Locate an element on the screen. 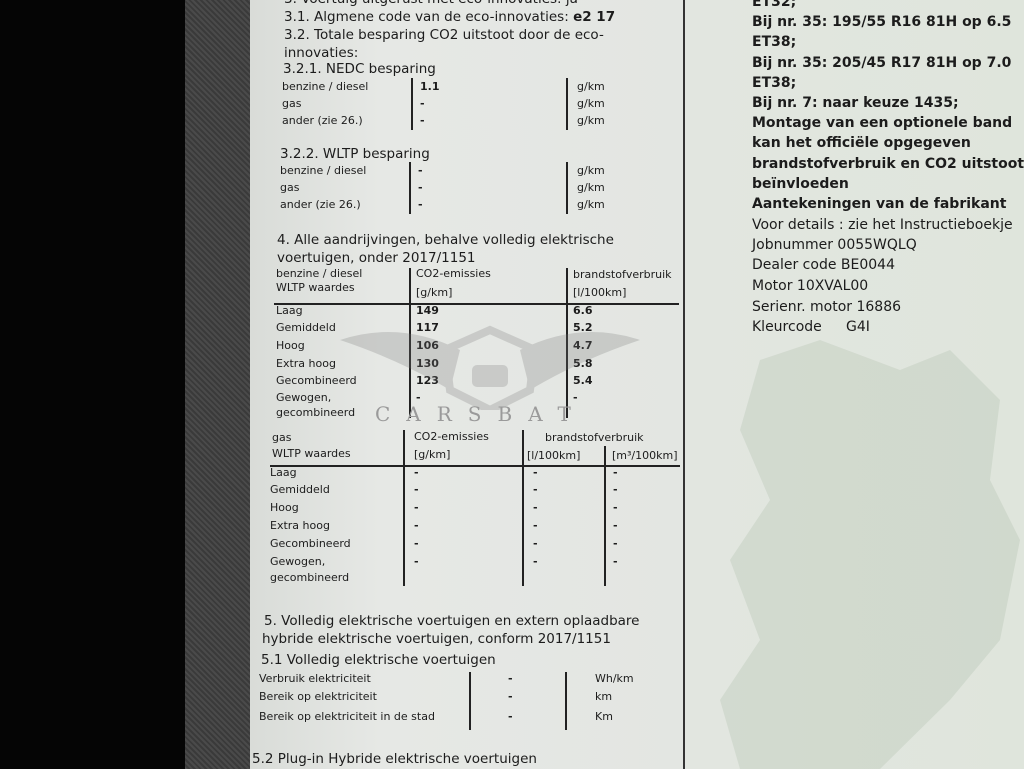 The width and height of the screenshot is (1024, 769). remark-line: Bij nr. 7: naar keuze 1435; is located at coordinates (855, 103).